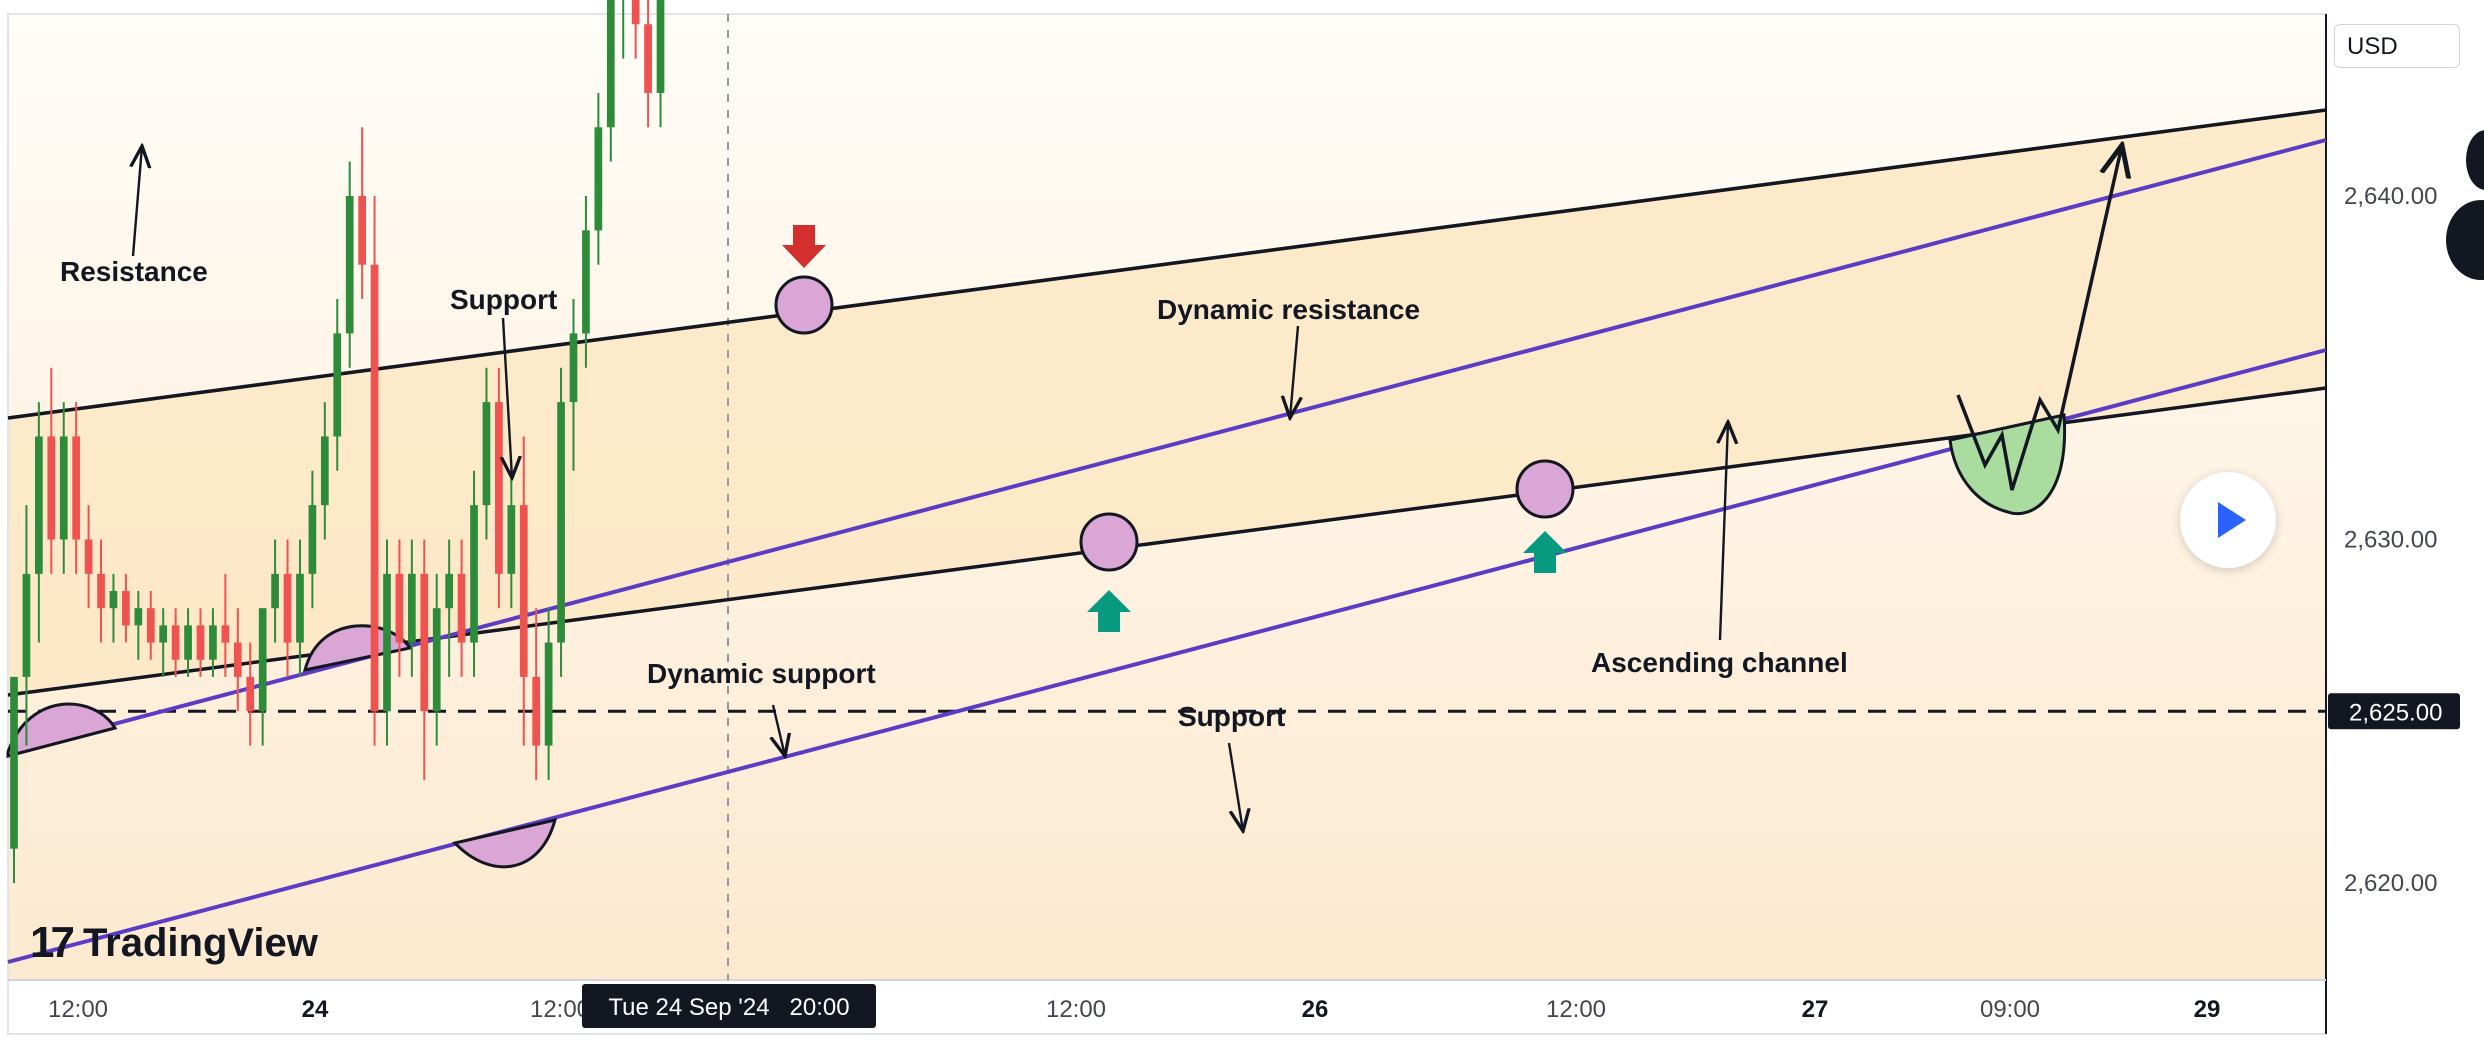 This screenshot has width=2484, height=1050. I want to click on sell-arrow-icon, so click(804, 246).